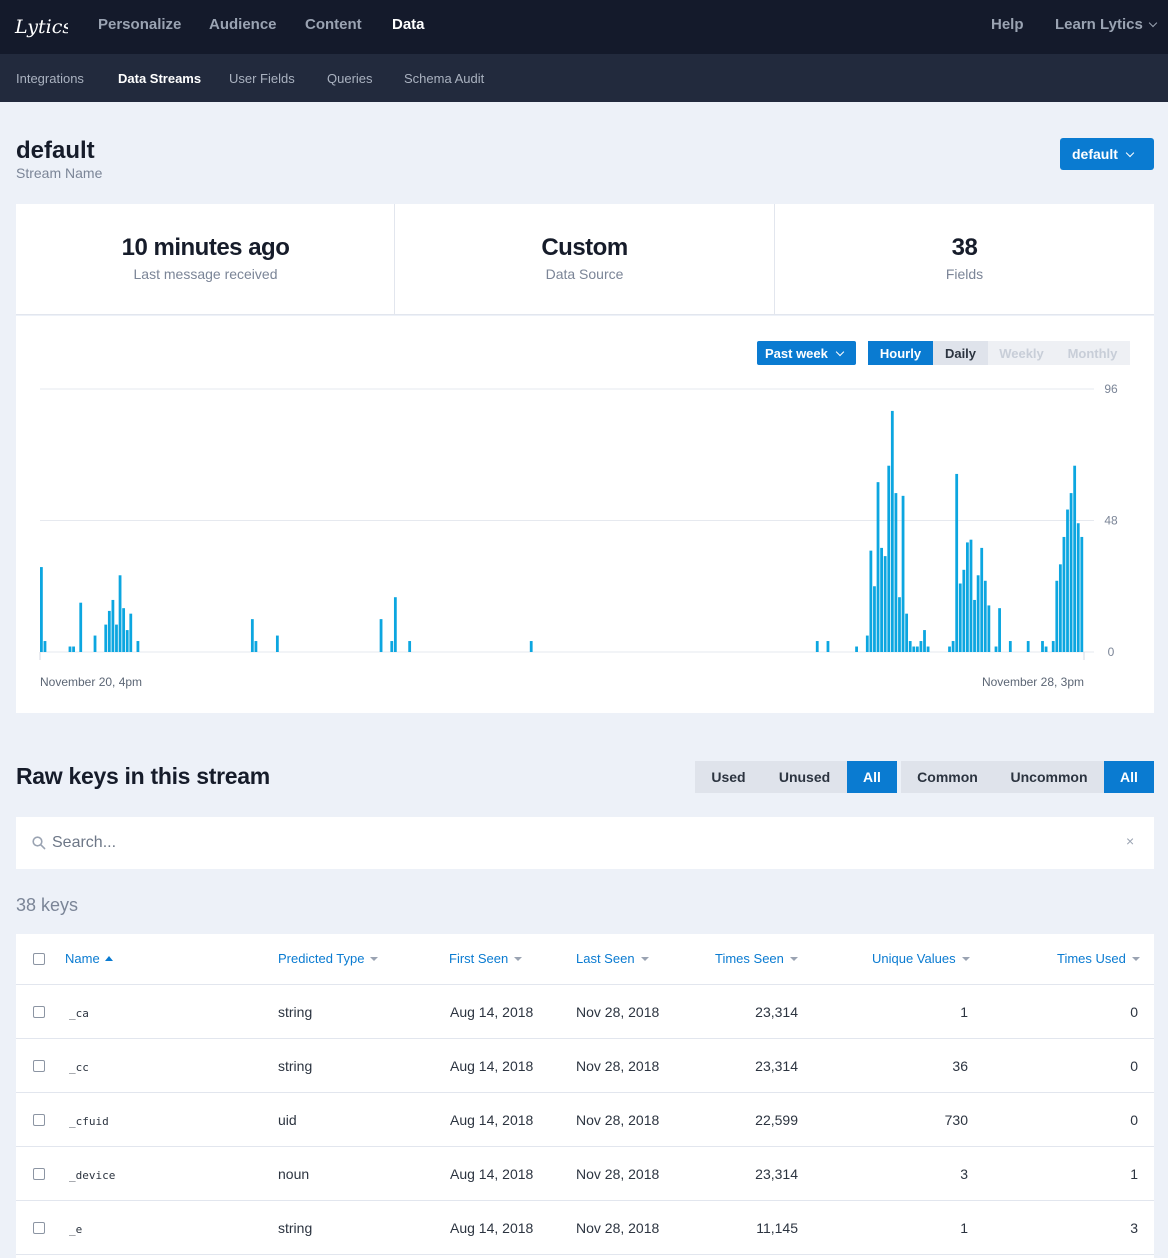 Image resolution: width=1168 pixels, height=1258 pixels. Describe the element at coordinates (964, 1174) in the screenshot. I see `unique-values: 3` at that location.